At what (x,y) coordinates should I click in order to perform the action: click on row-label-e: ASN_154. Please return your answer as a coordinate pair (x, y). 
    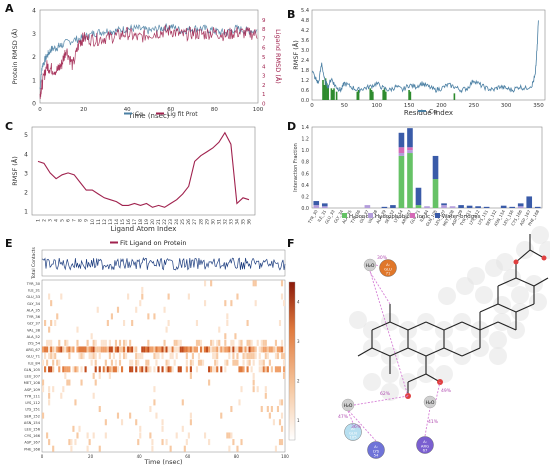
    Looking at the image, I should click on (32, 423).